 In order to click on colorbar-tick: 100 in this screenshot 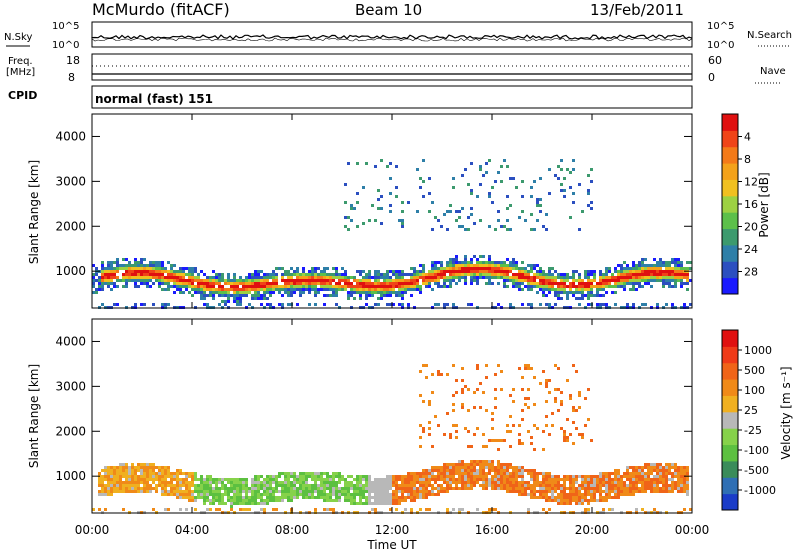, I will do `click(754, 390)`.